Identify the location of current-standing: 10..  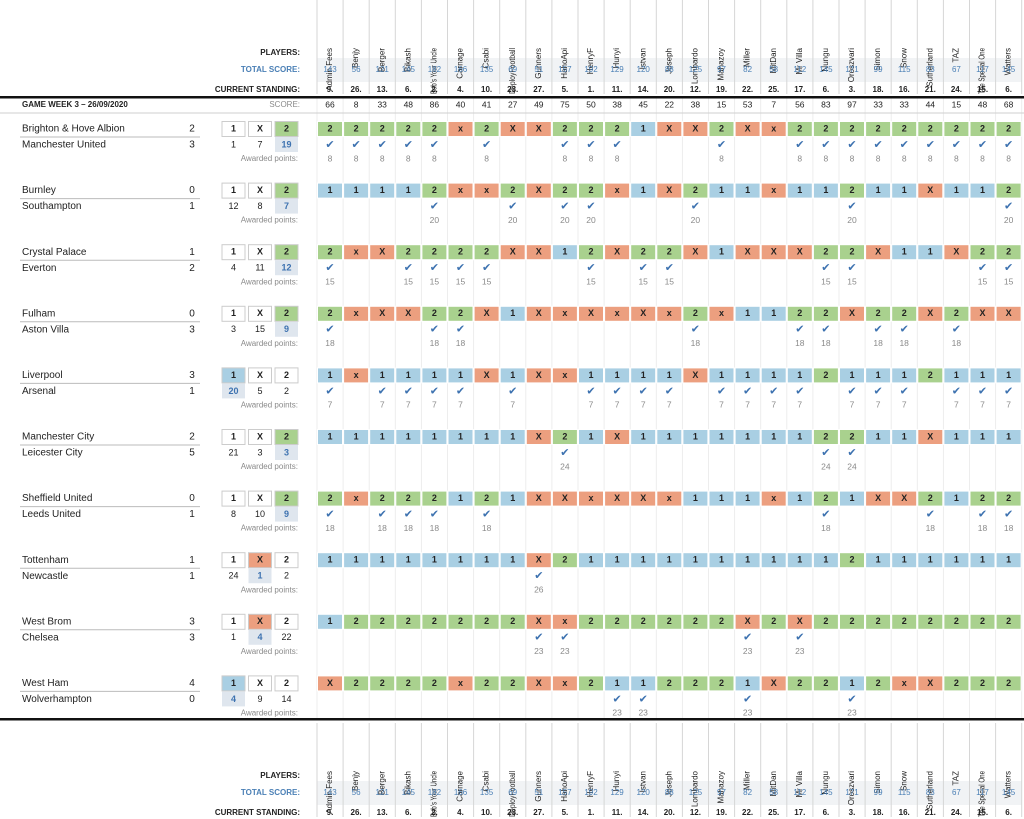
(486, 812).